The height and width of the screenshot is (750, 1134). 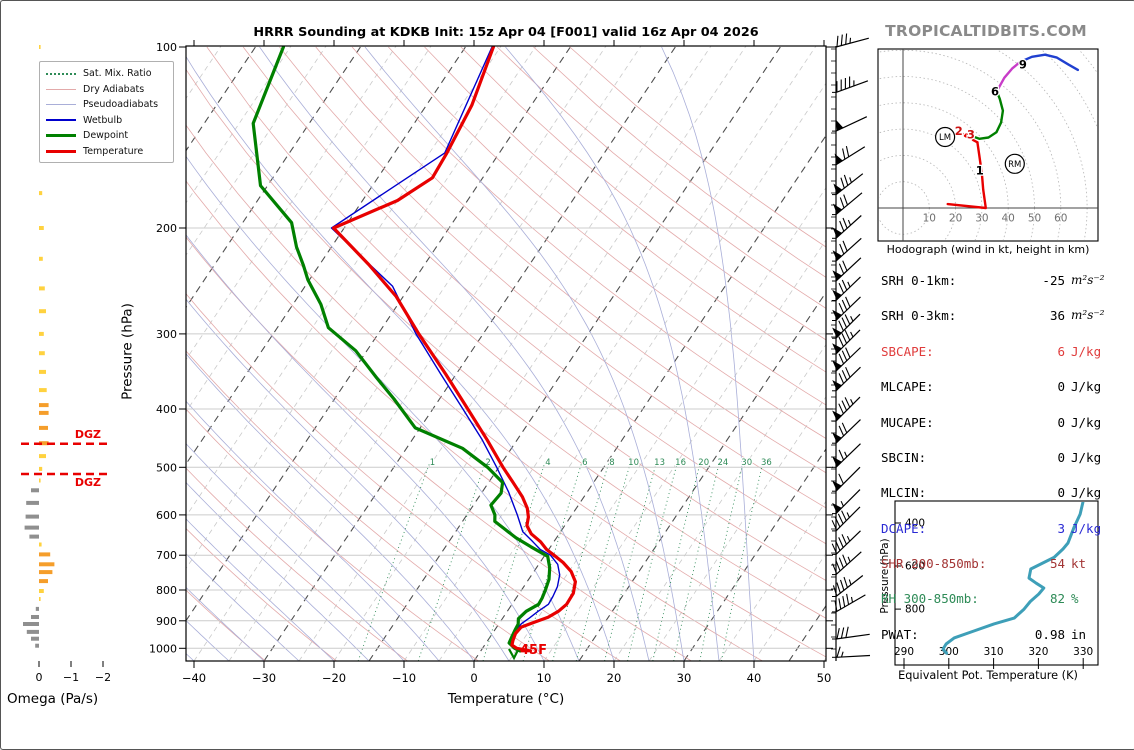 I want to click on thetae-tick-label: 330, so click(x=1083, y=652).